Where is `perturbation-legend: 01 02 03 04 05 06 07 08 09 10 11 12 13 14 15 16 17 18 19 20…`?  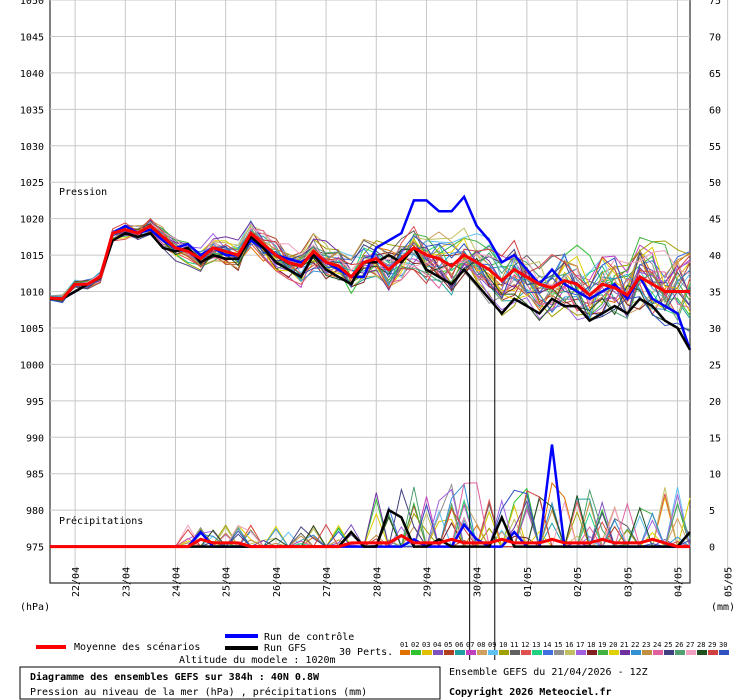 perturbation-legend: 01 02 03 04 05 06 07 08 09 10 11 12 13 14 15 16 17 18 19 20… is located at coordinates (564, 648).